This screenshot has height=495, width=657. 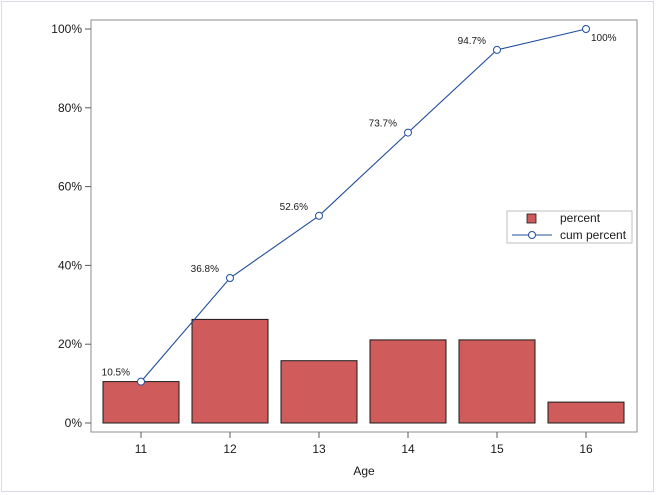 I want to click on legend-swatch-marker, so click(x=532, y=235).